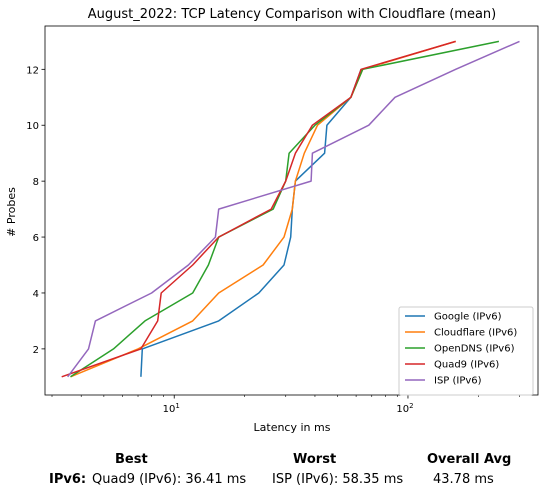 This screenshot has height=494, width=548. I want to click on y-axis-label: # Probes, so click(11, 212).